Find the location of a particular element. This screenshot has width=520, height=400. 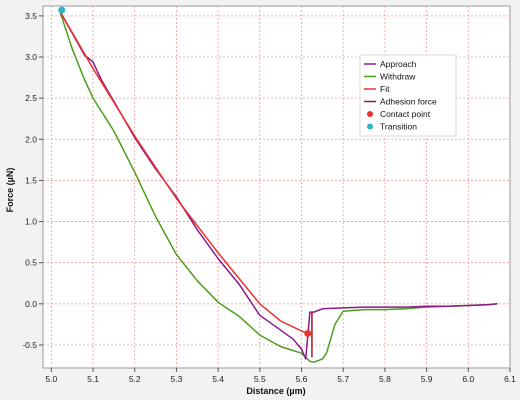

y-tick-label: 0.5 is located at coordinates (31, 263).